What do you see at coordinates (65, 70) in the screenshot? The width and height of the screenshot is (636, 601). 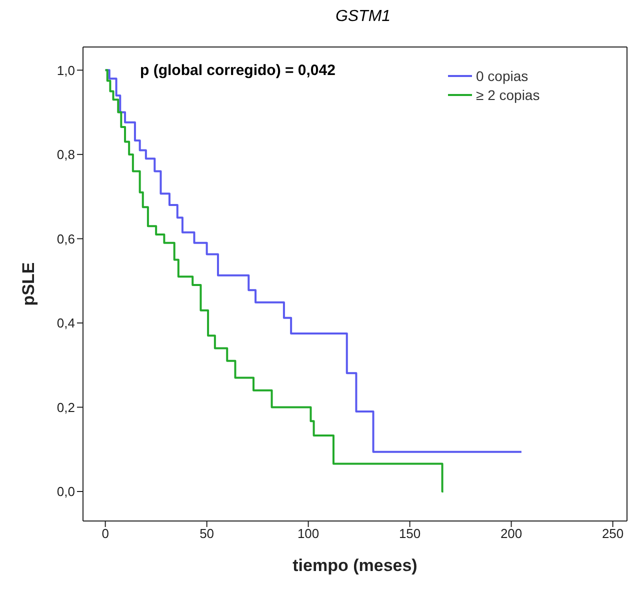 I see `y-tick-label: 1,0` at bounding box center [65, 70].